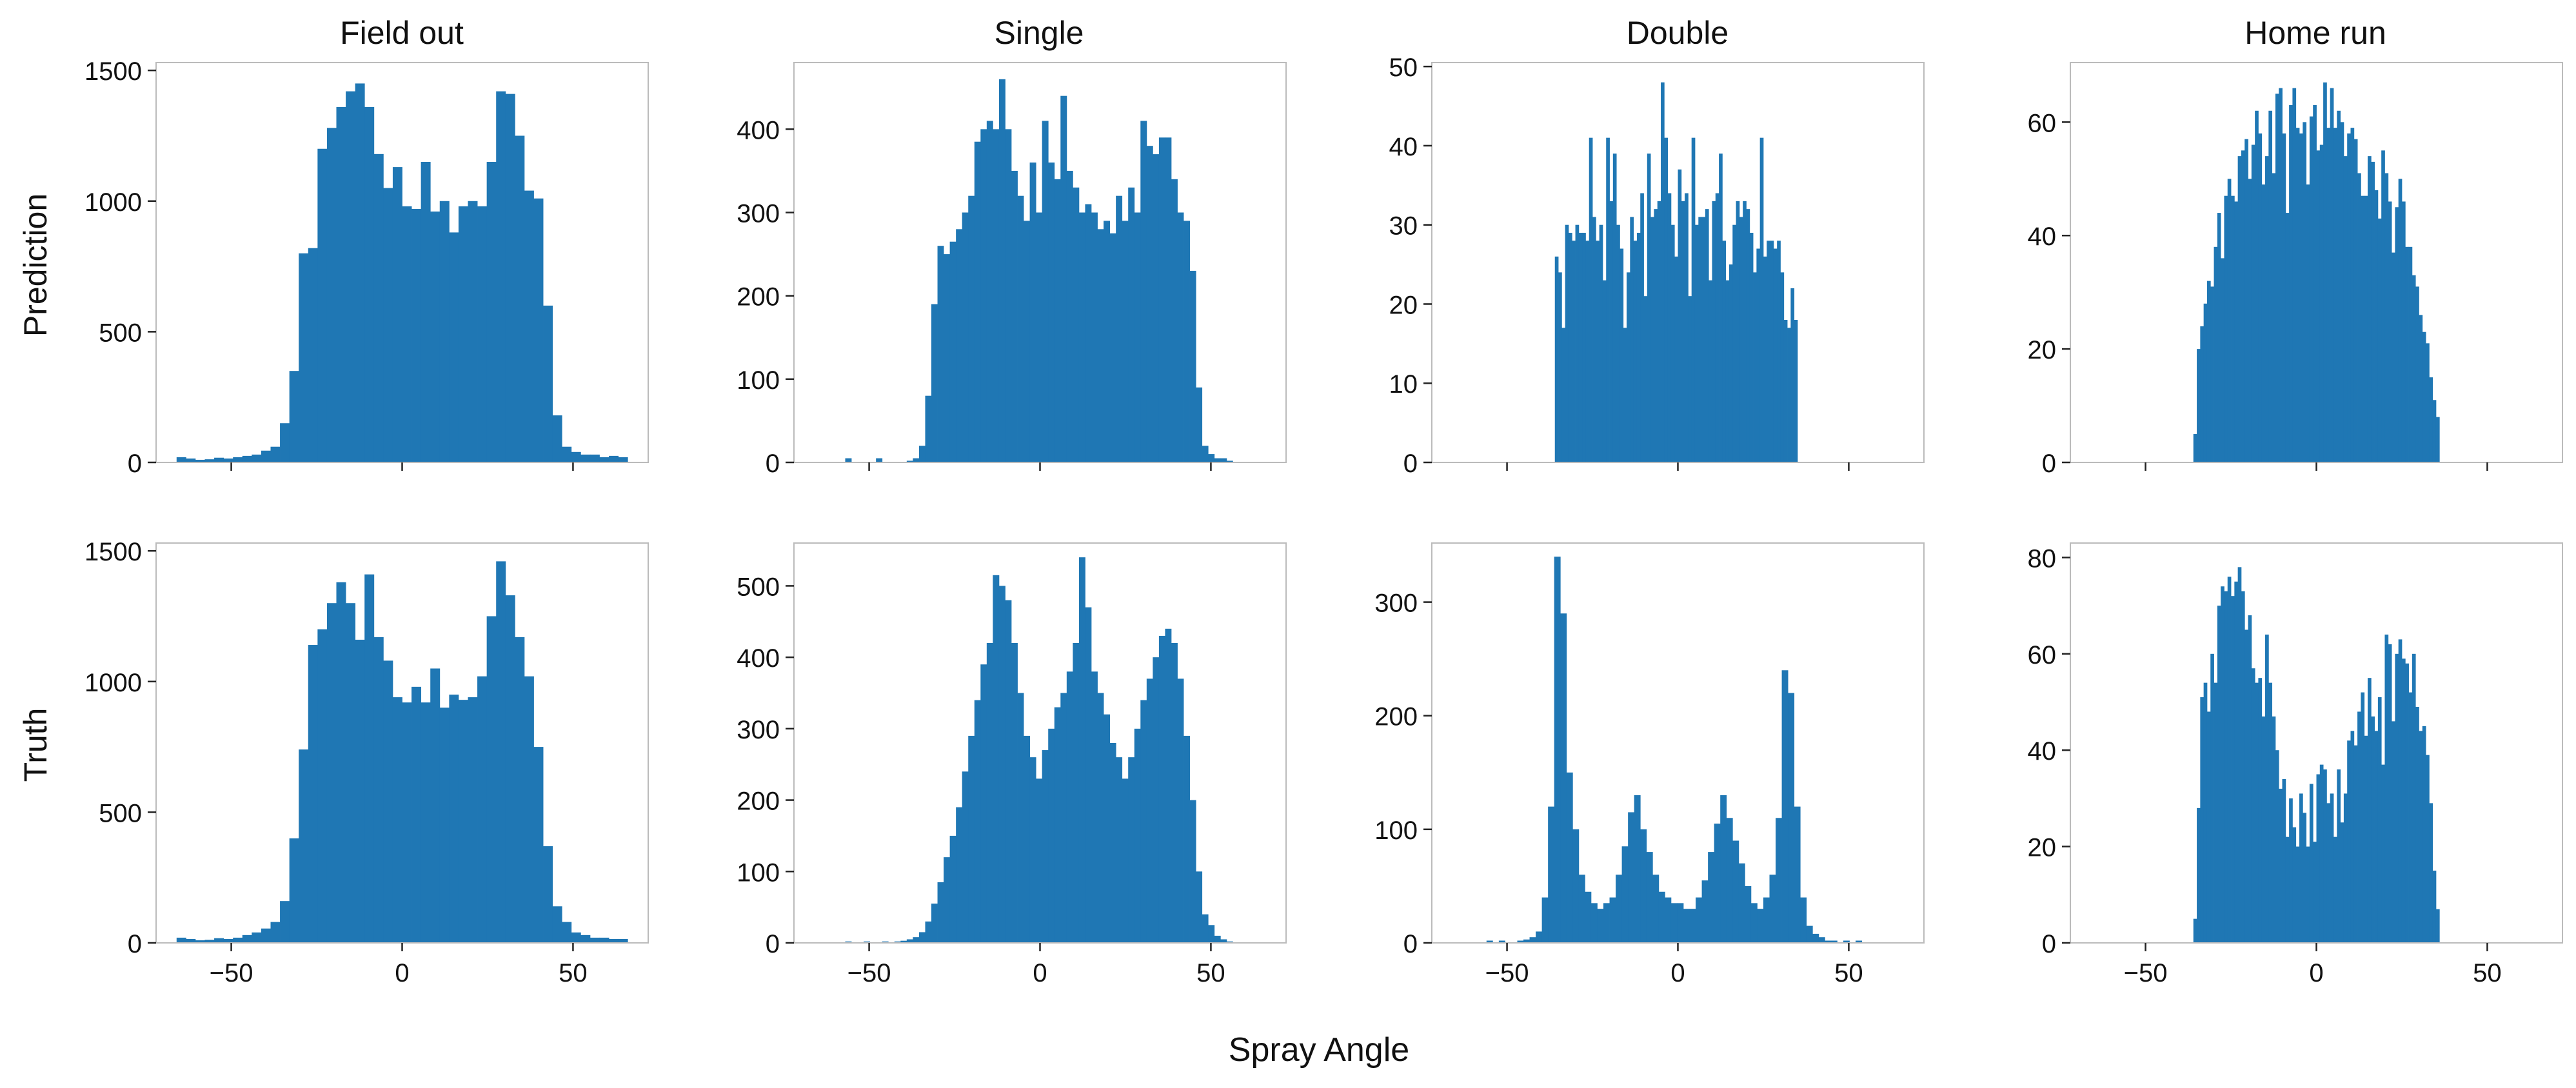 The width and height of the screenshot is (2576, 1088). I want to click on col-title-field-out: Field out, so click(402, 33).